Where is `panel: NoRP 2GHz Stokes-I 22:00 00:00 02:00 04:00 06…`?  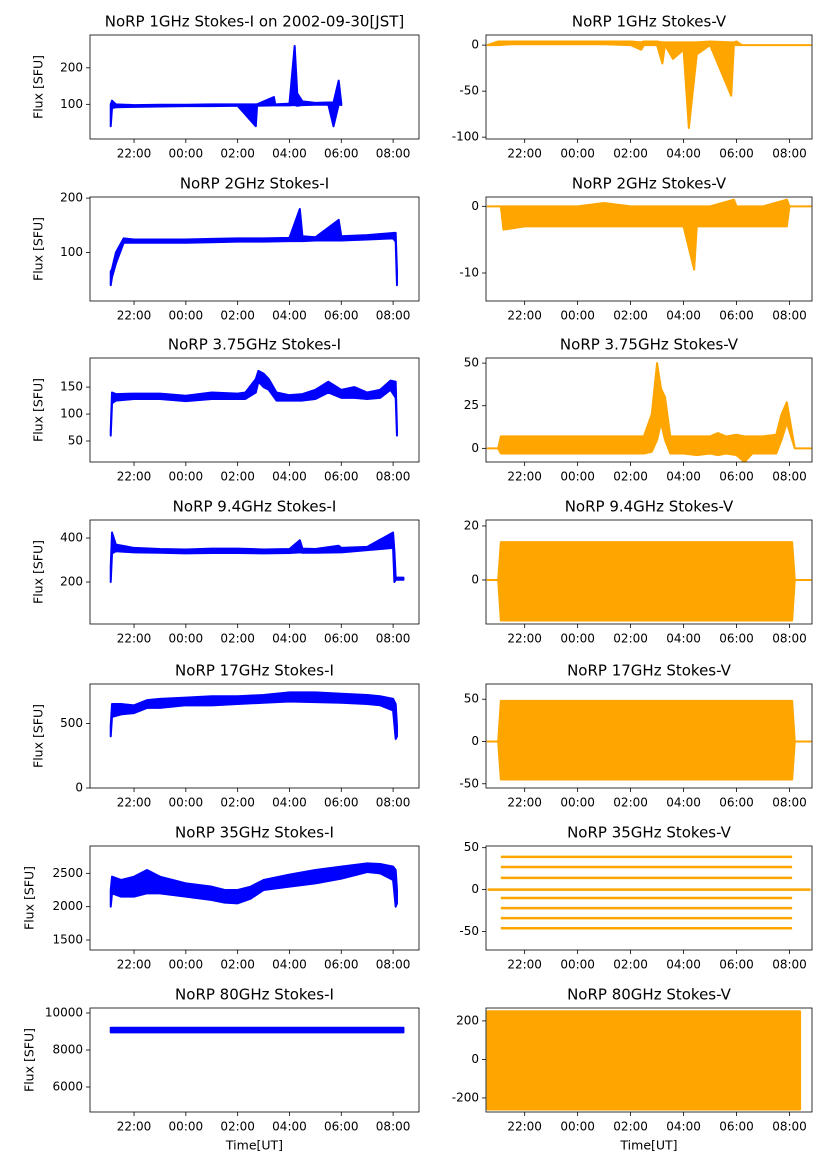 panel: NoRP 2GHz Stokes-I 22:00 00:00 02:00 04:00 06… is located at coordinates (225, 249).